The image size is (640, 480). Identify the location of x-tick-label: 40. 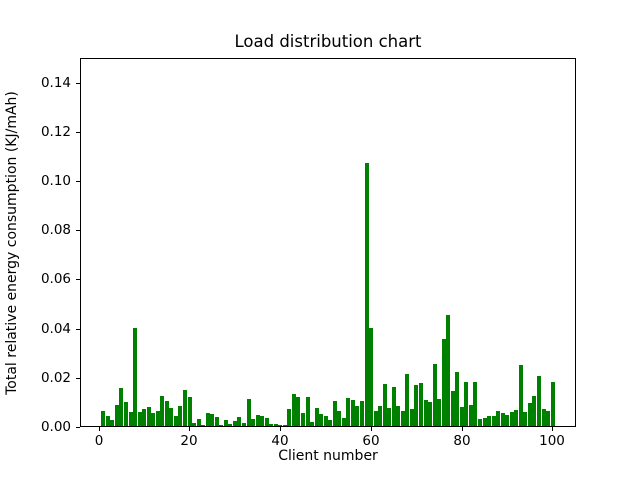
(280, 441).